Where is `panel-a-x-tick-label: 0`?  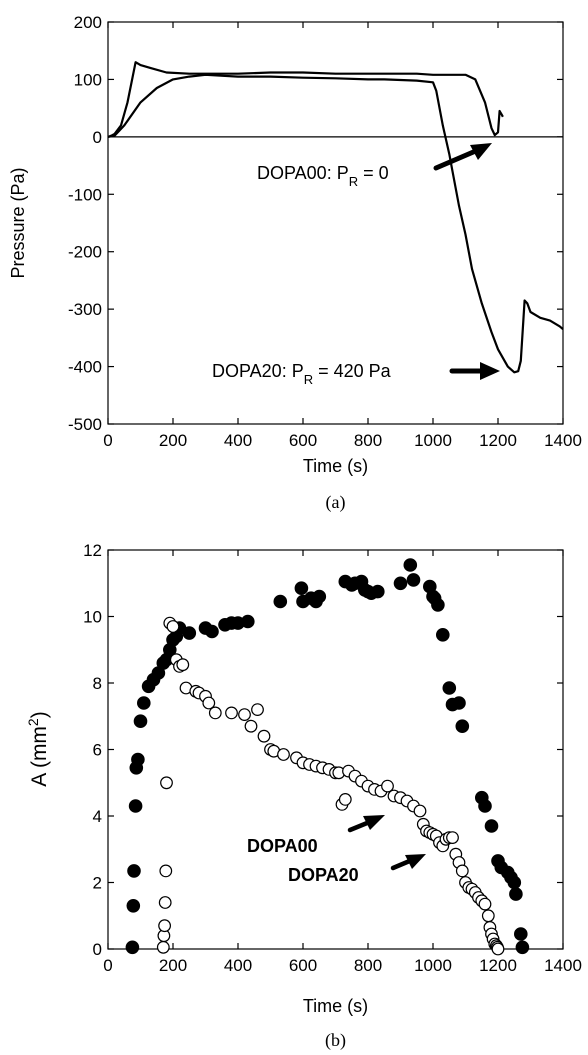 panel-a-x-tick-label: 0 is located at coordinates (107, 440).